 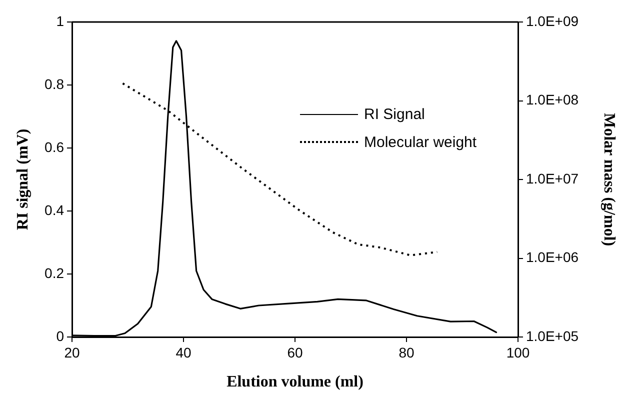 What do you see at coordinates (72, 352) in the screenshot?
I see `x-tick-label: 20` at bounding box center [72, 352].